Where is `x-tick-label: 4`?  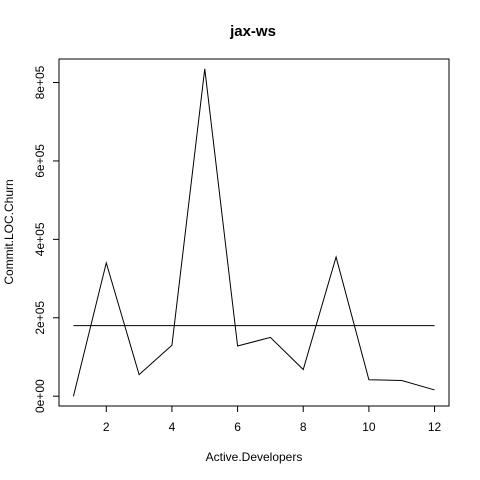
x-tick-label: 4 is located at coordinates (172, 427).